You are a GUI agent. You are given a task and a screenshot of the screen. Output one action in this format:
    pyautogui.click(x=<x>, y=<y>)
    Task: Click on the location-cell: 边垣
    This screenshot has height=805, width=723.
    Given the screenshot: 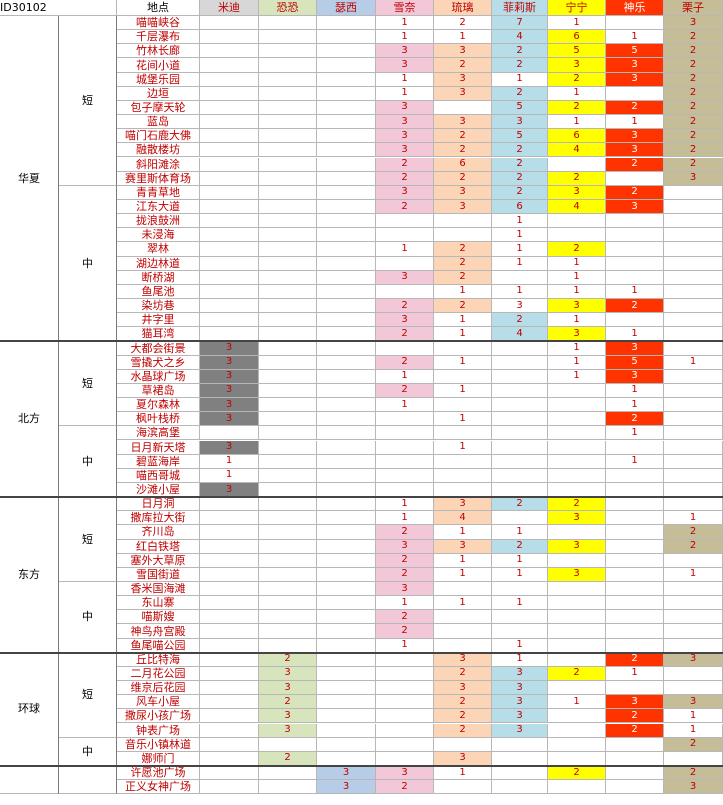 What is the action you would take?
    pyautogui.click(x=158, y=93)
    